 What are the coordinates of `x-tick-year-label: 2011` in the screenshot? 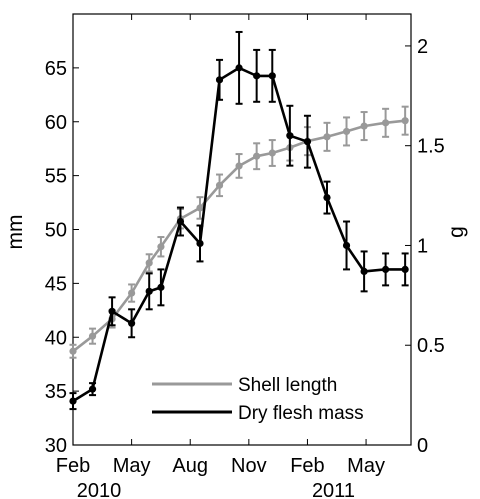 It's located at (333, 489).